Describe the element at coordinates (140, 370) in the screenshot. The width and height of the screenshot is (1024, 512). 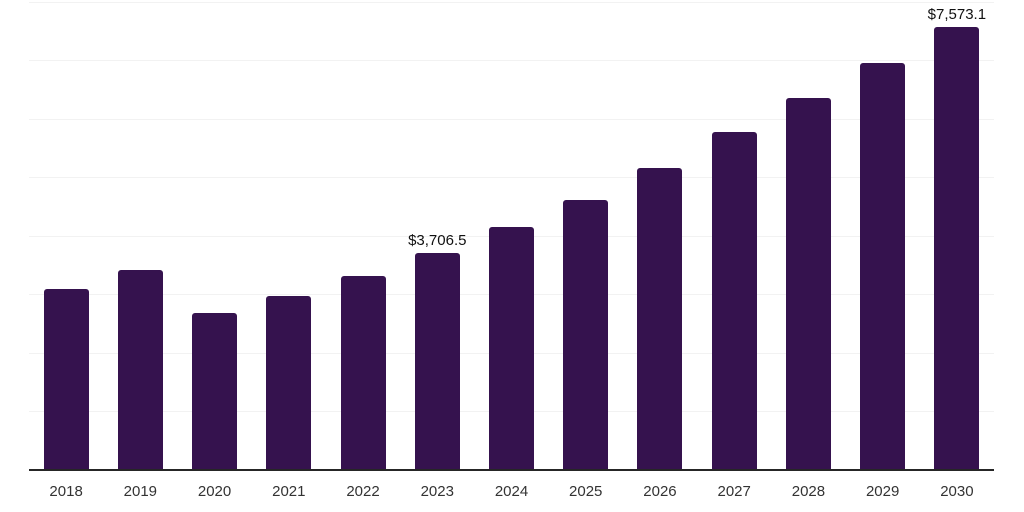
I see `bar-2019` at that location.